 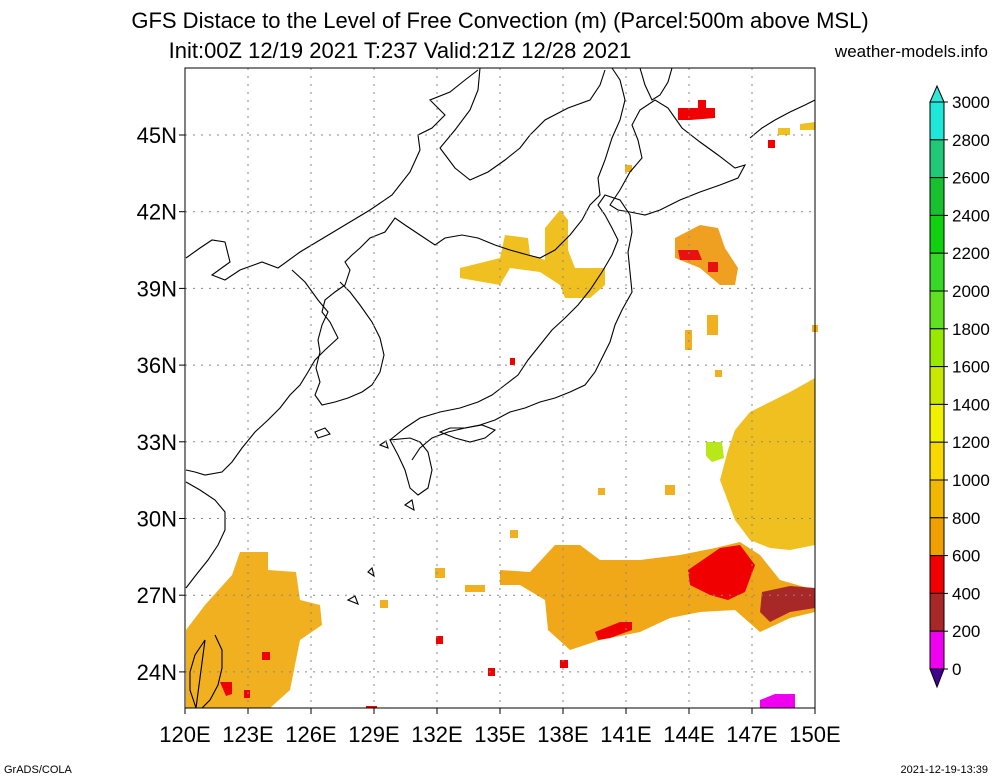 I want to click on coast-sakhalin, so click(x=656, y=84).